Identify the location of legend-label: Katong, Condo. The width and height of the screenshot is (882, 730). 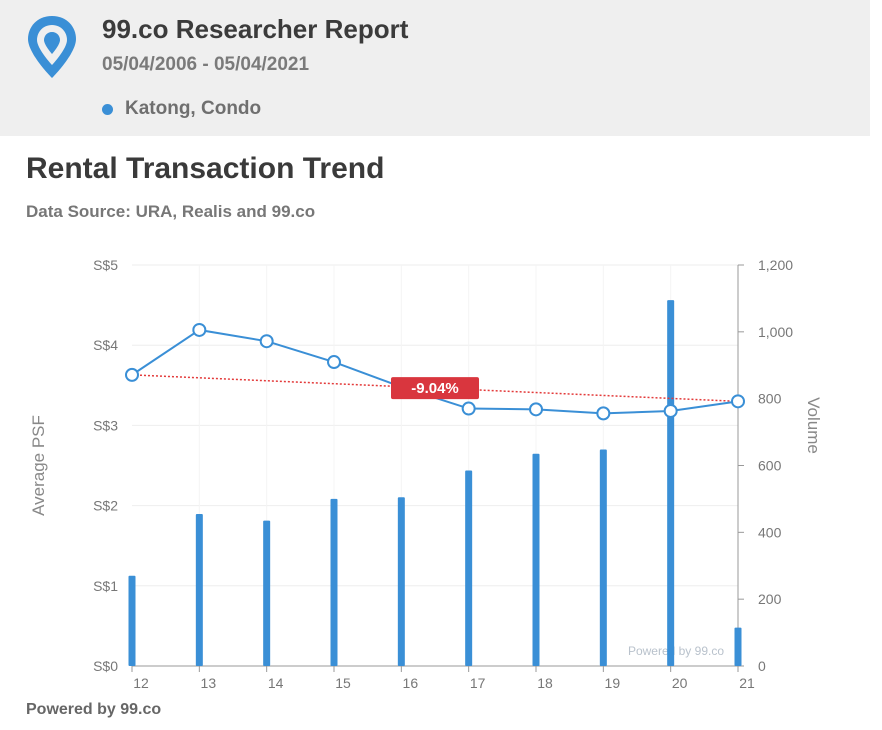
(193, 108).